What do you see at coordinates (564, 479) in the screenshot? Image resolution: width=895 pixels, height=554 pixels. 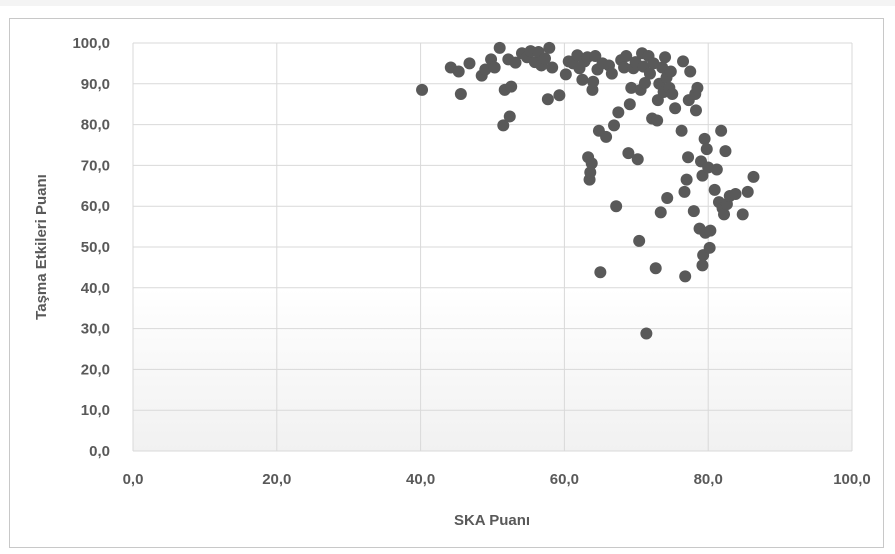 I see `x-tick-label: 60,0` at bounding box center [564, 479].